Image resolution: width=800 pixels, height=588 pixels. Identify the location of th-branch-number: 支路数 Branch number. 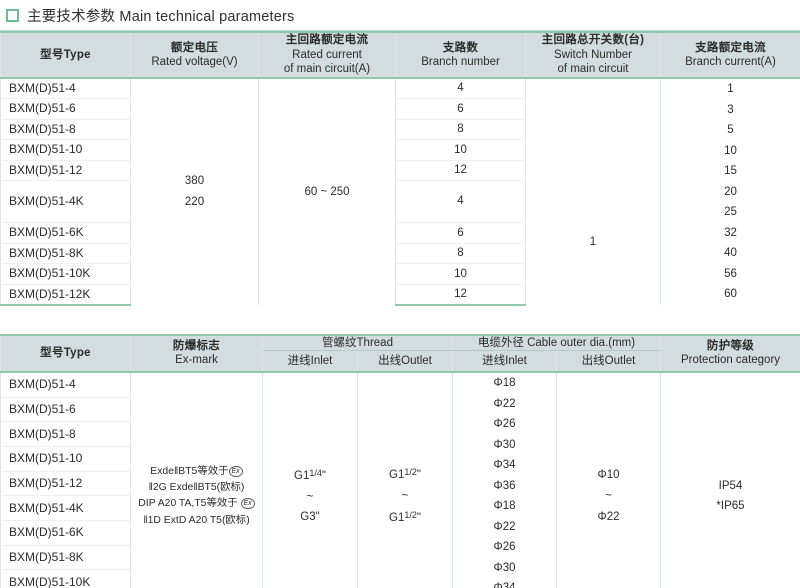
(460, 55).